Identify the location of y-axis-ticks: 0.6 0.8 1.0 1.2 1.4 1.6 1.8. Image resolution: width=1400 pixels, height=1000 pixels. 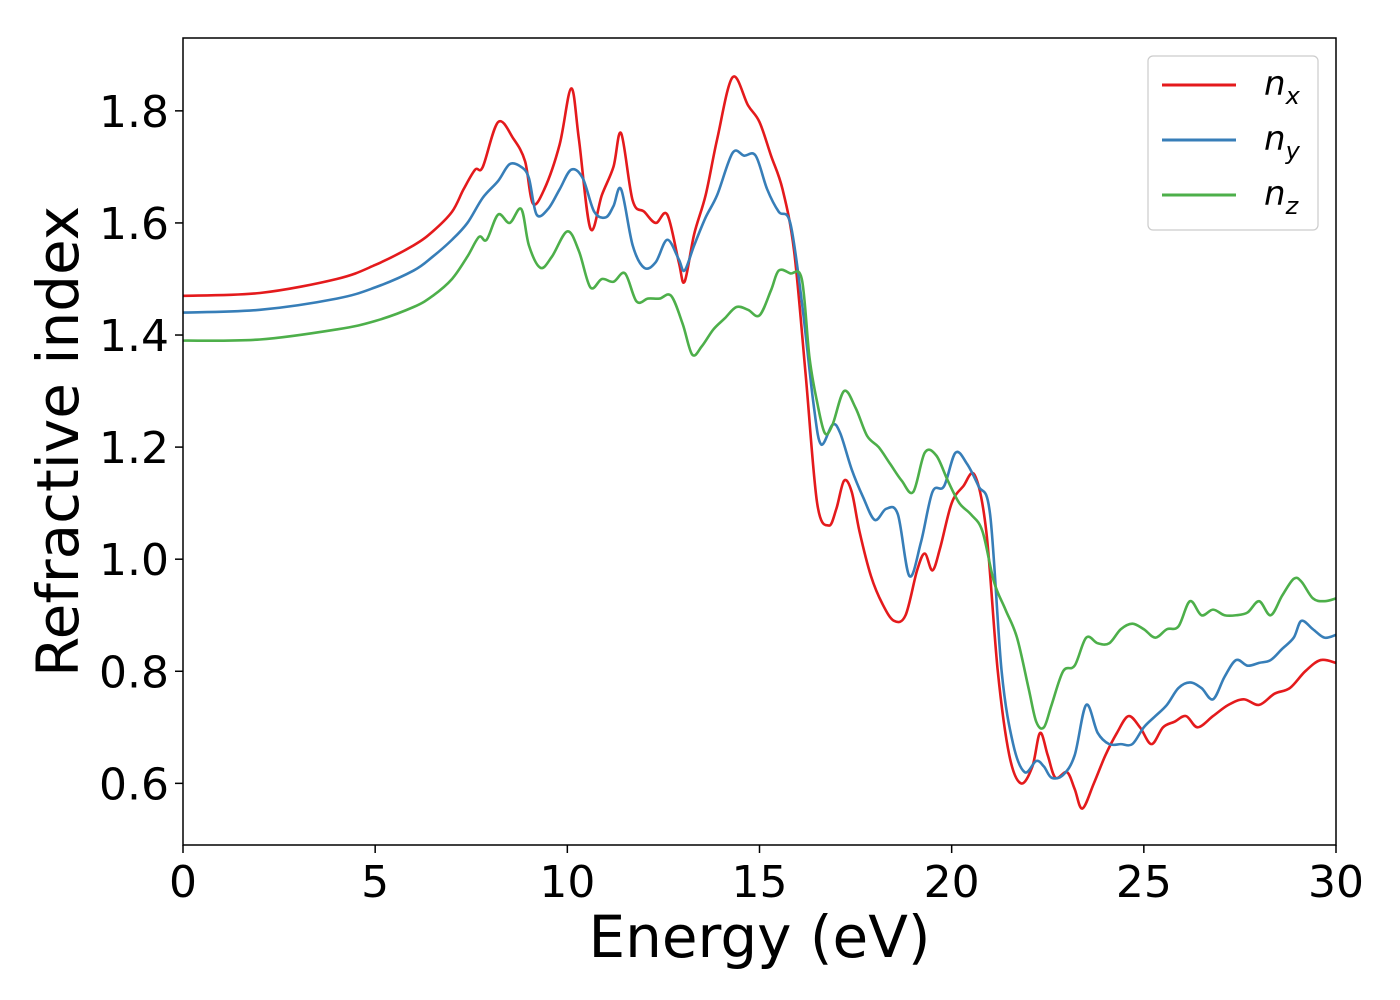
(141, 448).